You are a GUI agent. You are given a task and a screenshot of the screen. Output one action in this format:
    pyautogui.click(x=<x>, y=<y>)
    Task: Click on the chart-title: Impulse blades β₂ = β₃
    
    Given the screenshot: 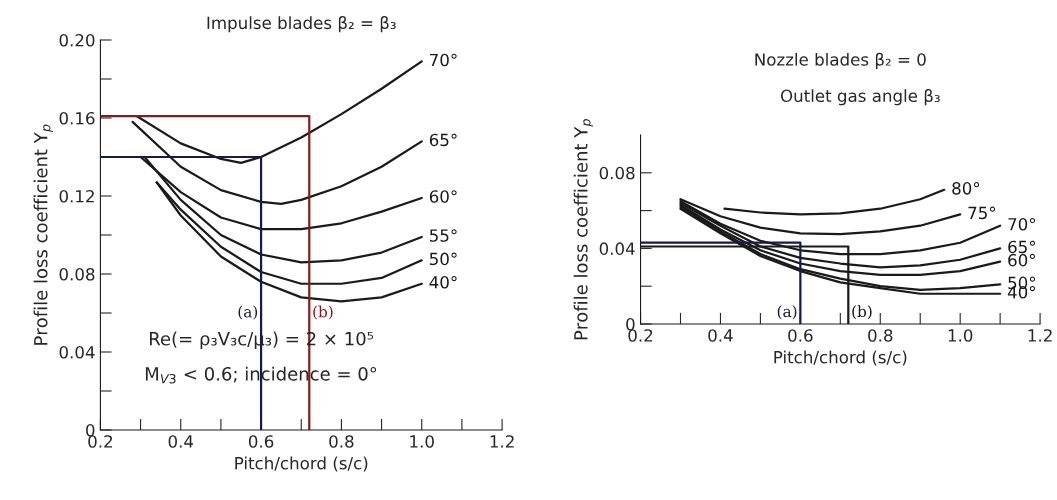 What is the action you would take?
    pyautogui.click(x=301, y=24)
    